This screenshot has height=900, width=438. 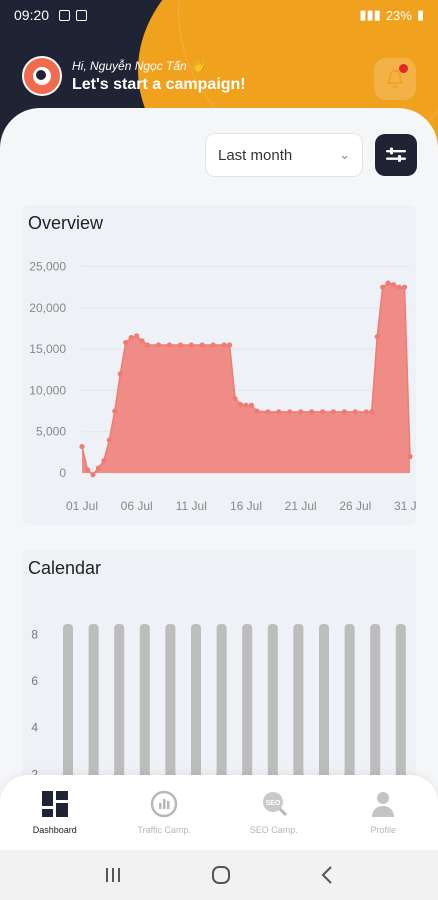 What do you see at coordinates (34, 634) in the screenshot?
I see `calendar-y-tick: 8` at bounding box center [34, 634].